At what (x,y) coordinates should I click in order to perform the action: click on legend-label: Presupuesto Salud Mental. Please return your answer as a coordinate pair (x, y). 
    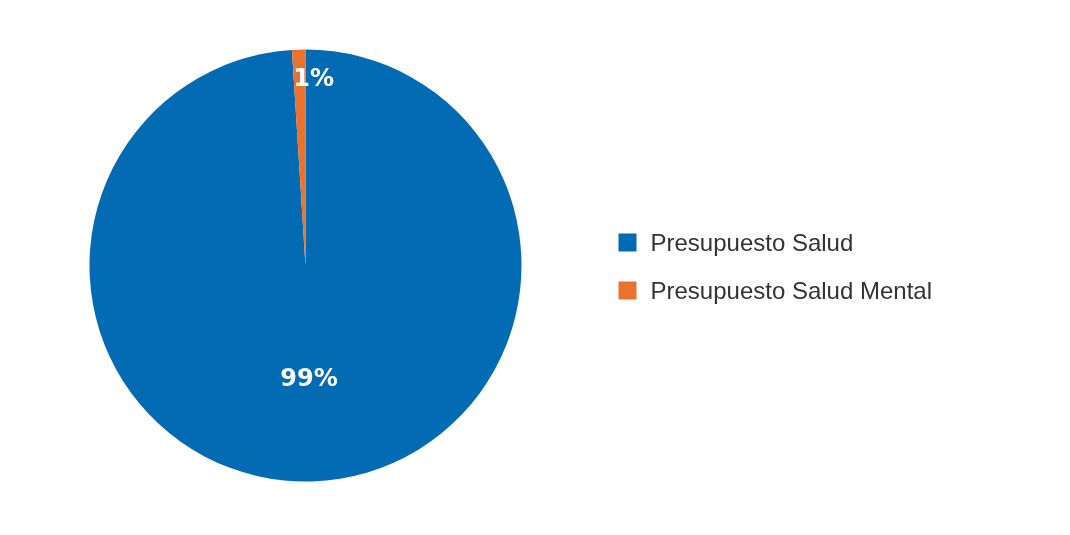
    Looking at the image, I should click on (791, 290).